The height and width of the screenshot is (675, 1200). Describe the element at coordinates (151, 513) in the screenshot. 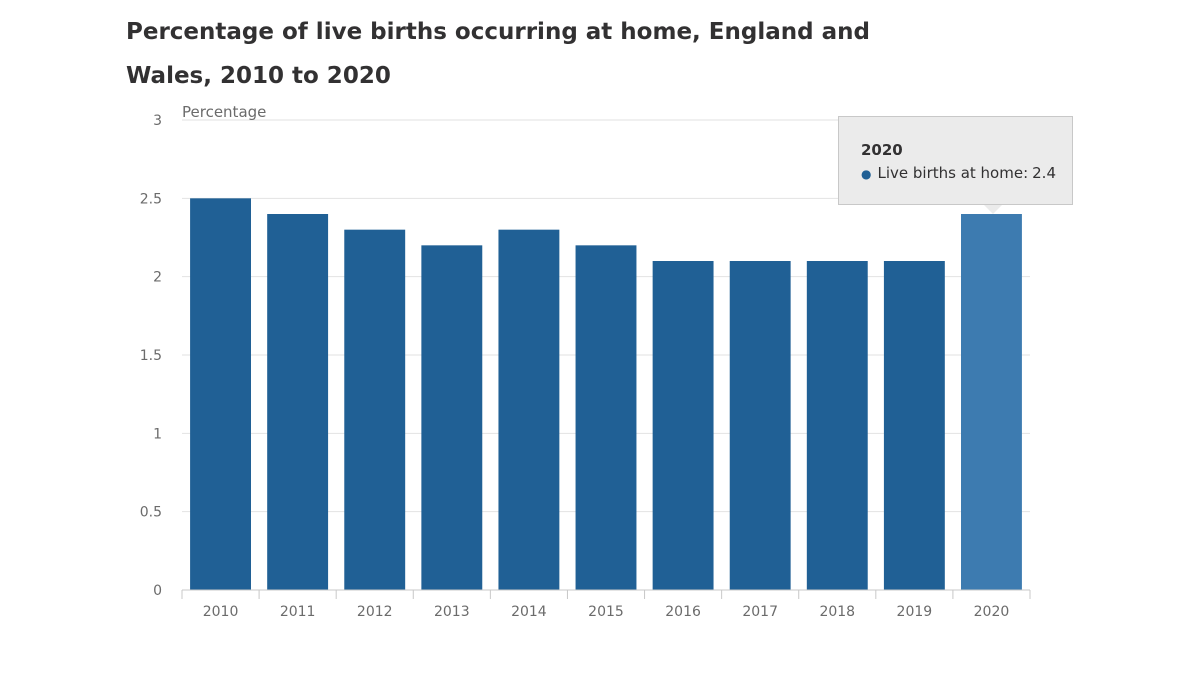

I see `y-tick-label: 0.5` at that location.